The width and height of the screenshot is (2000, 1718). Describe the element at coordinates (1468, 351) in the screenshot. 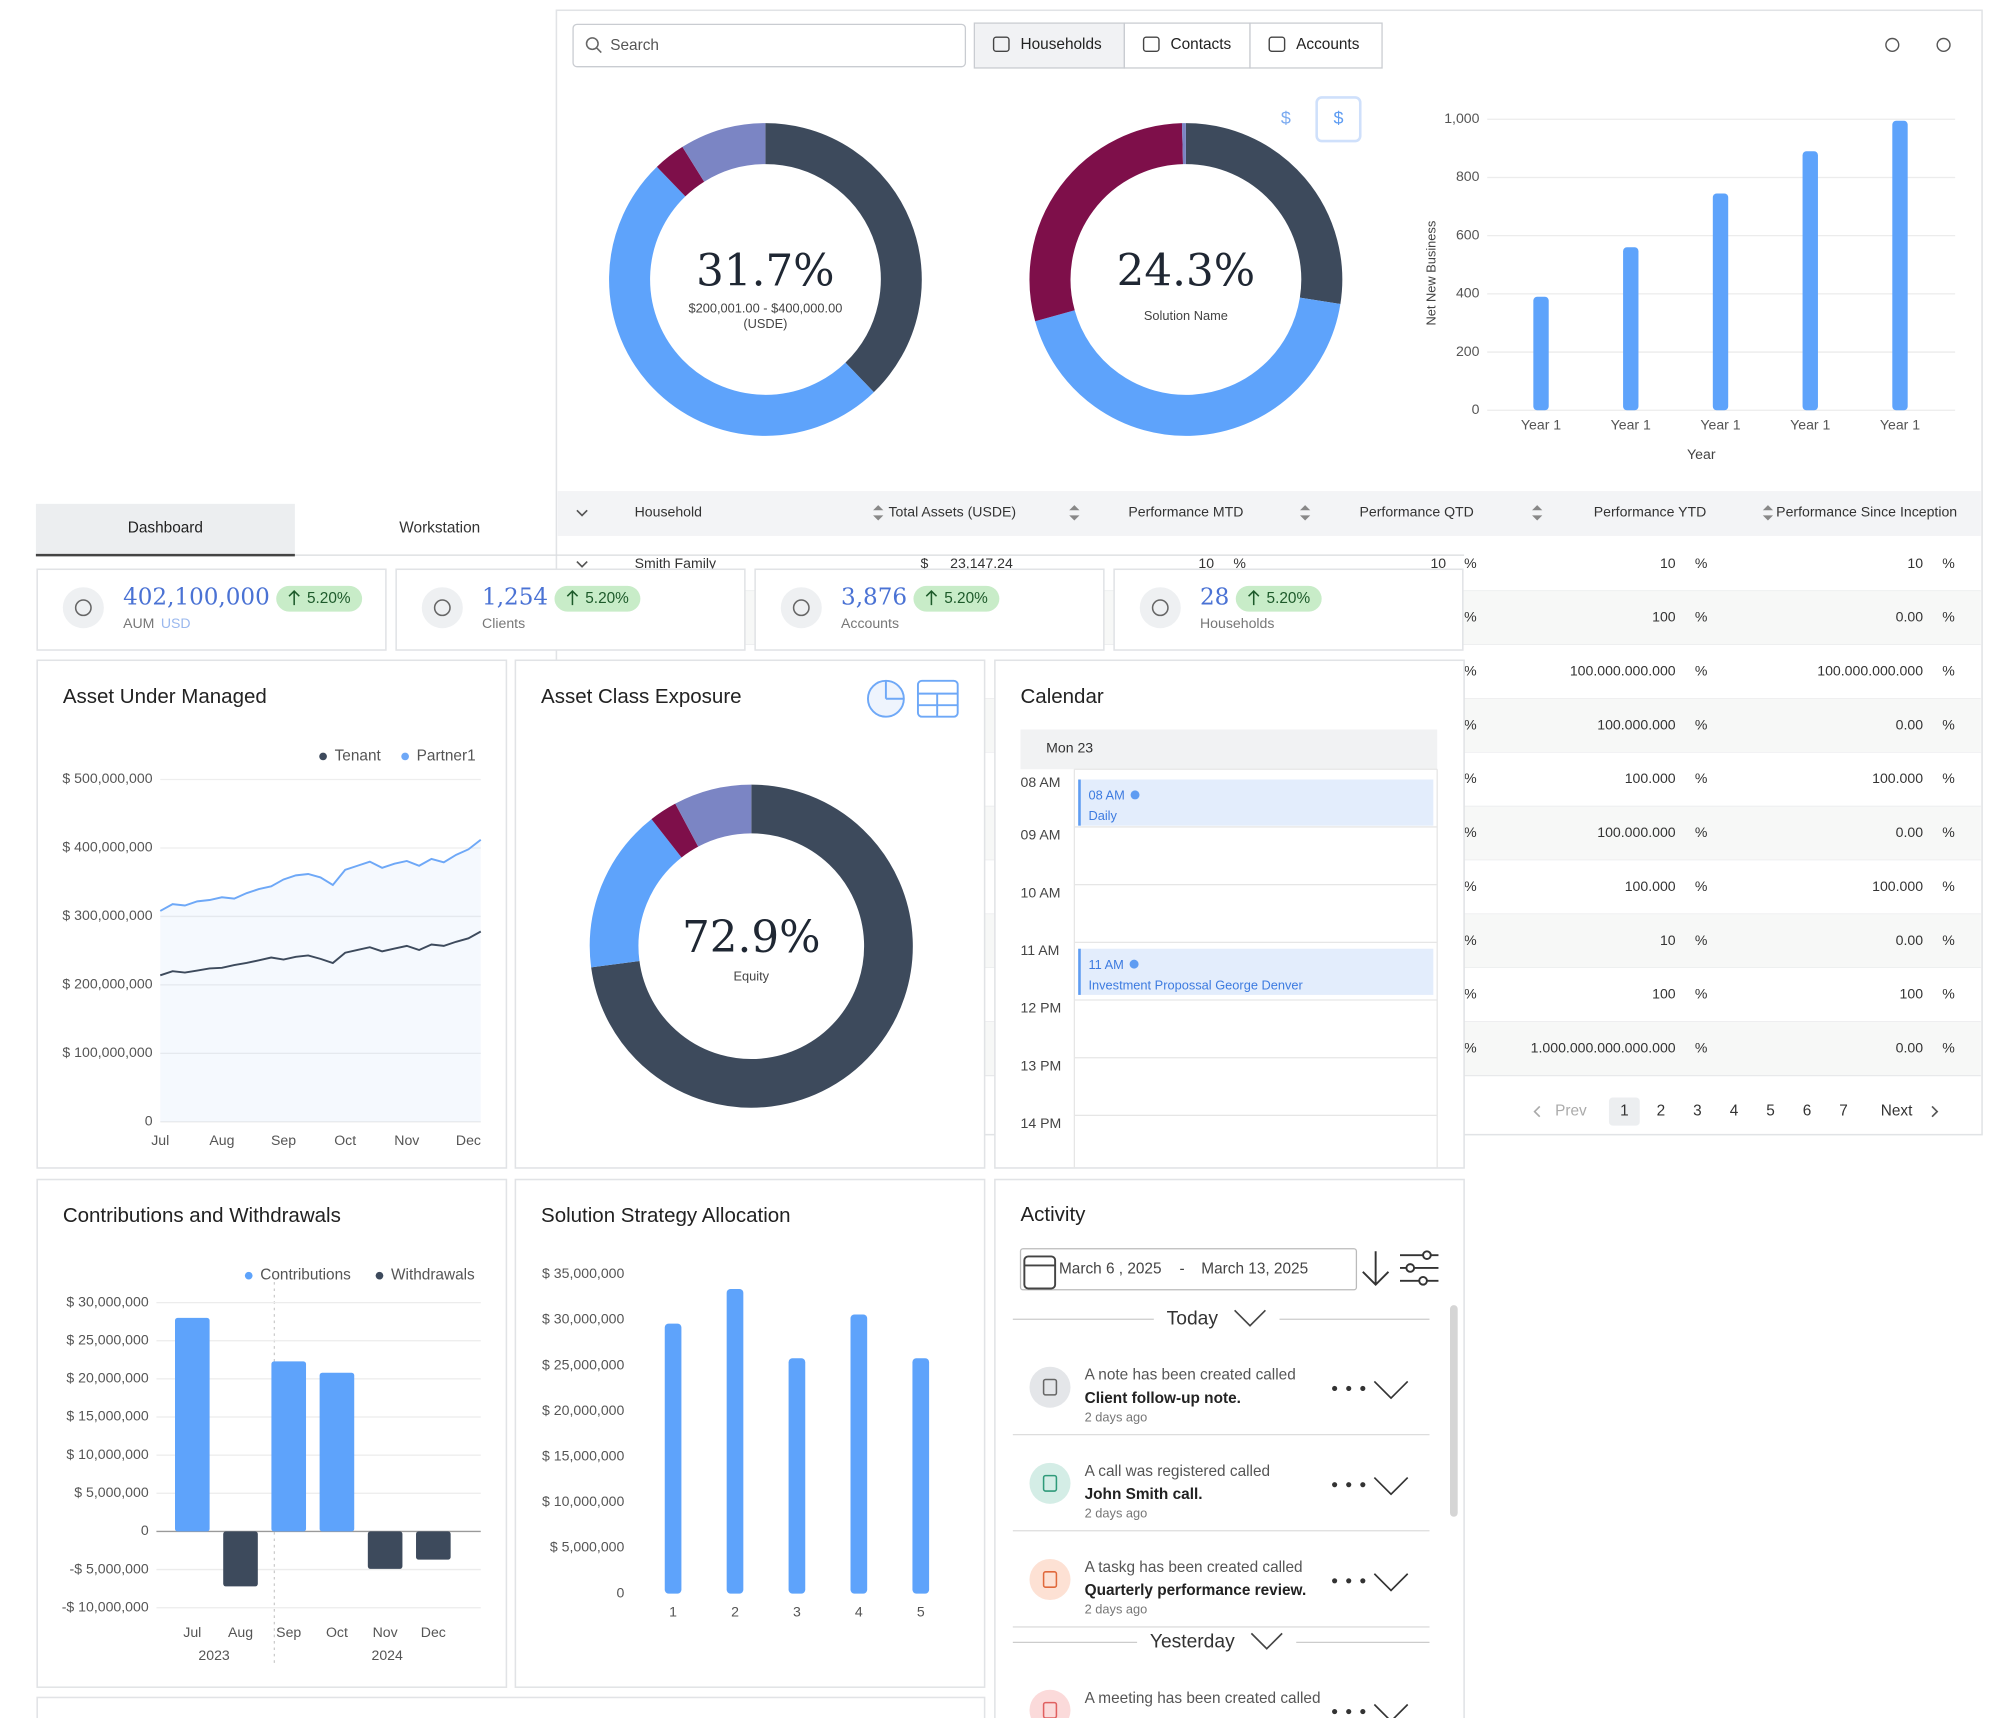

I see `y-tick-label: 200` at that location.